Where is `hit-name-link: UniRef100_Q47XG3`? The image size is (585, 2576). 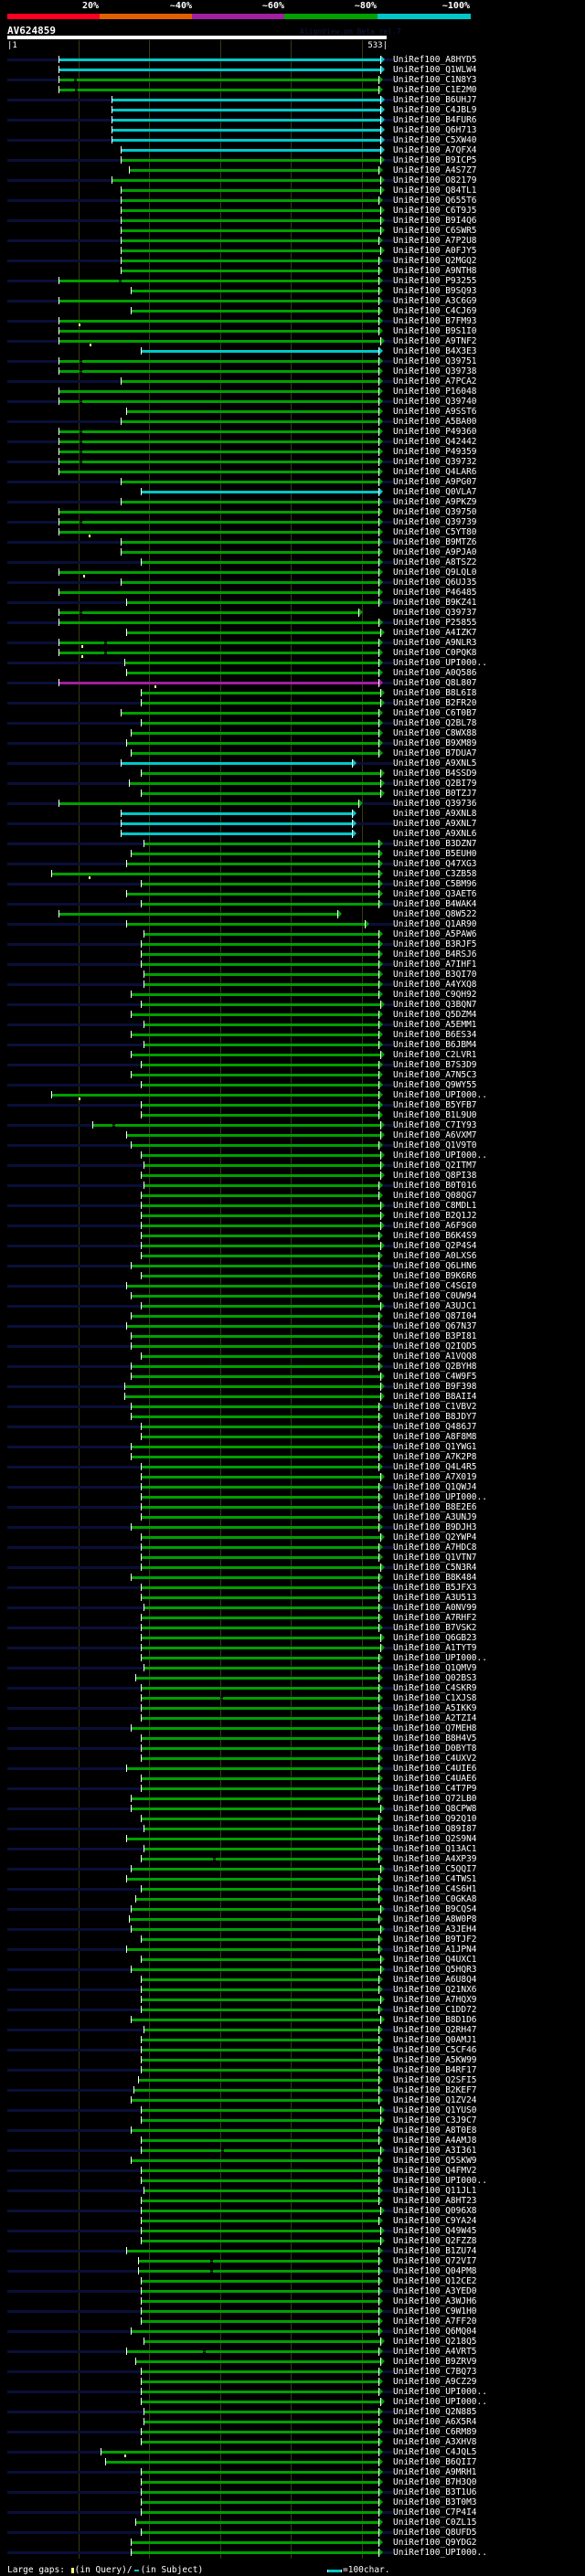 hit-name-link: UniRef100_Q47XG3 is located at coordinates (435, 864).